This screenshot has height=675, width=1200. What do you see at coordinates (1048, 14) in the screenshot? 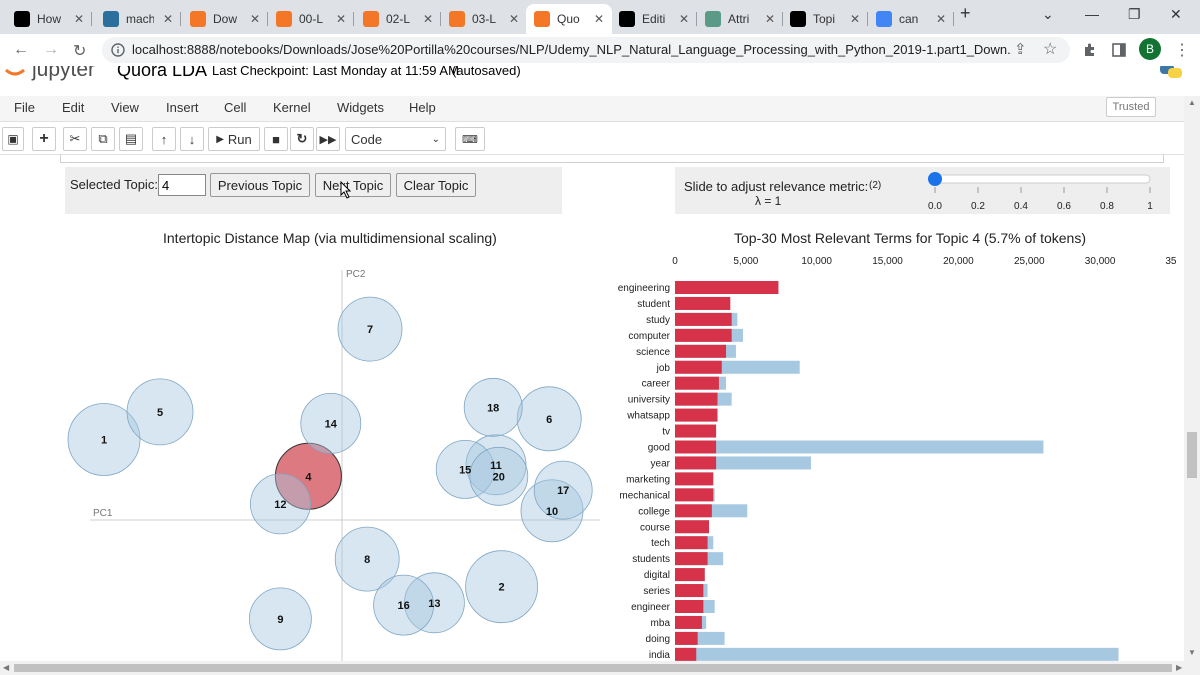
I see `tab-search-chevron-icon: ⌄` at bounding box center [1048, 14].